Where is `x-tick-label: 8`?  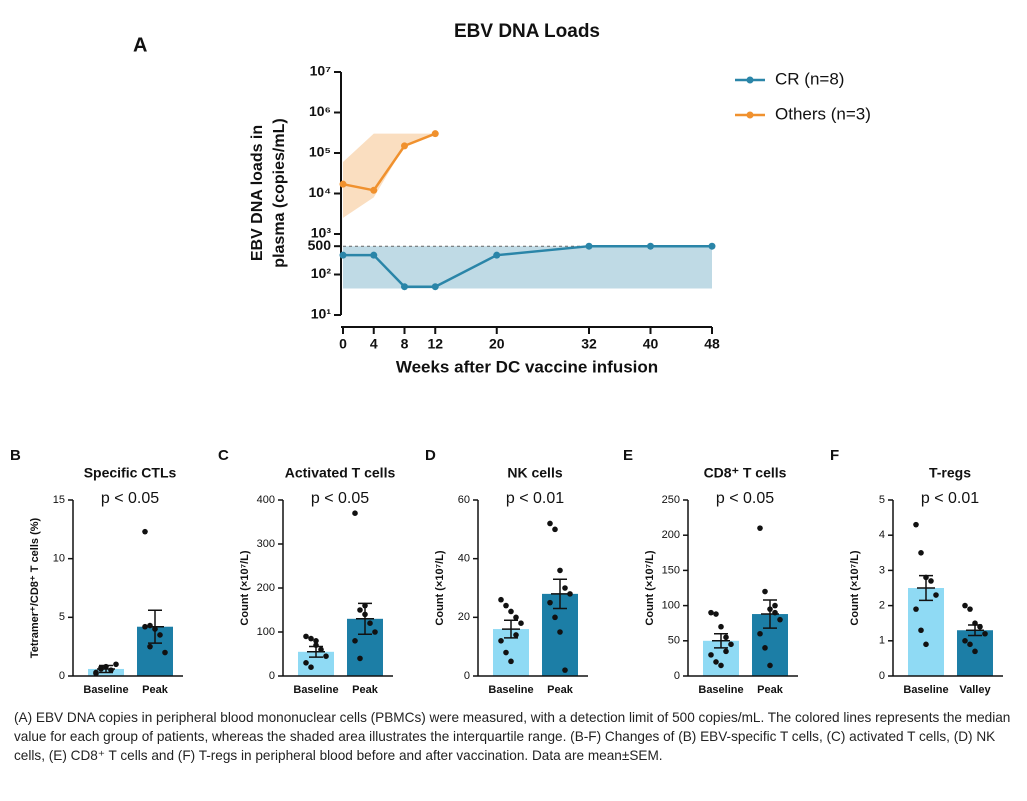 x-tick-label: 8 is located at coordinates (405, 344).